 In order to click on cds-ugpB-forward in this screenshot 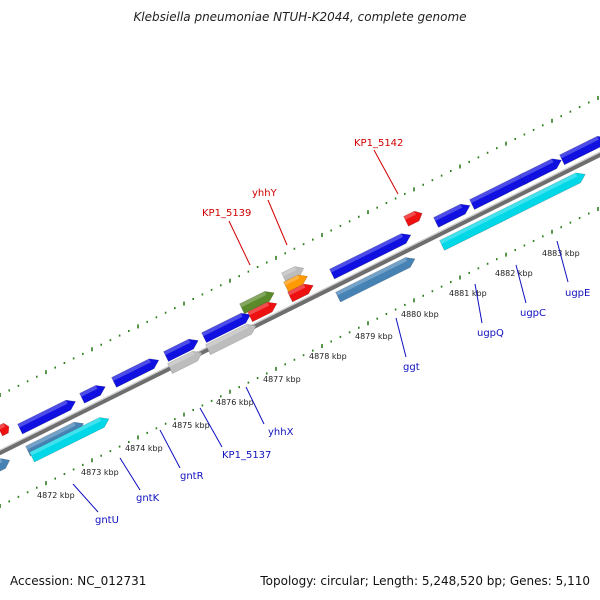, I will do `click(579, 150)`.